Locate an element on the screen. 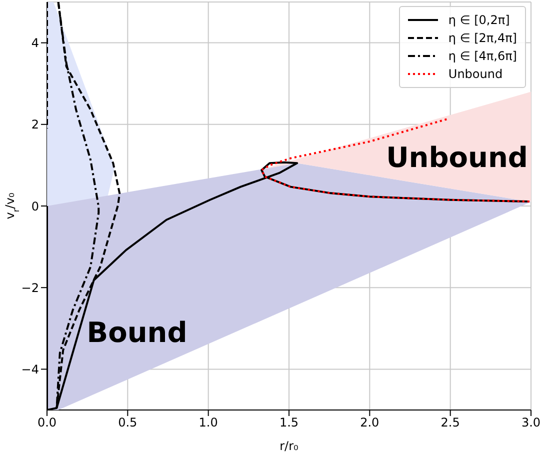 This screenshot has height=452, width=542. y-tick-label: 0 is located at coordinates (35, 206).